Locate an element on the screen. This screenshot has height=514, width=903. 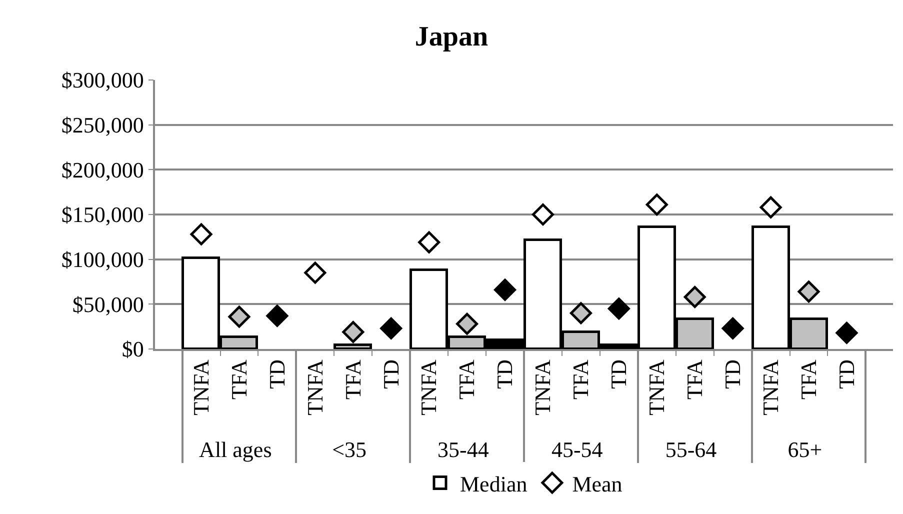
y-tick-label: $300,000 is located at coordinates (102, 80).